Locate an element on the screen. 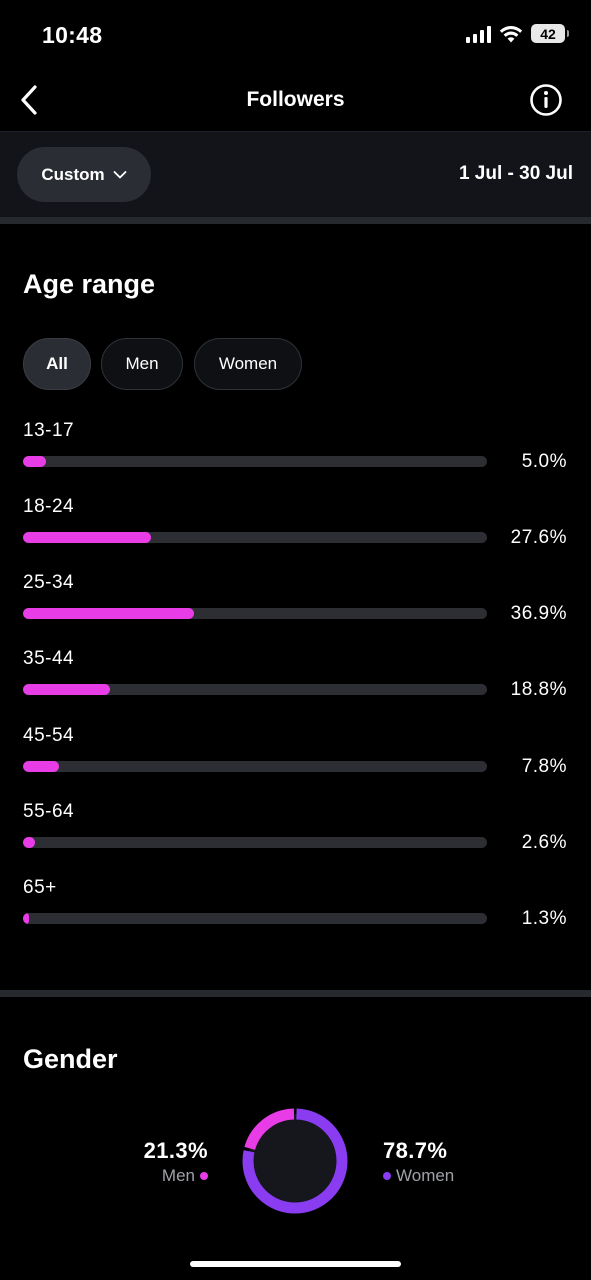 The width and height of the screenshot is (591, 1280). nav-bar: Followers is located at coordinates (295, 100).